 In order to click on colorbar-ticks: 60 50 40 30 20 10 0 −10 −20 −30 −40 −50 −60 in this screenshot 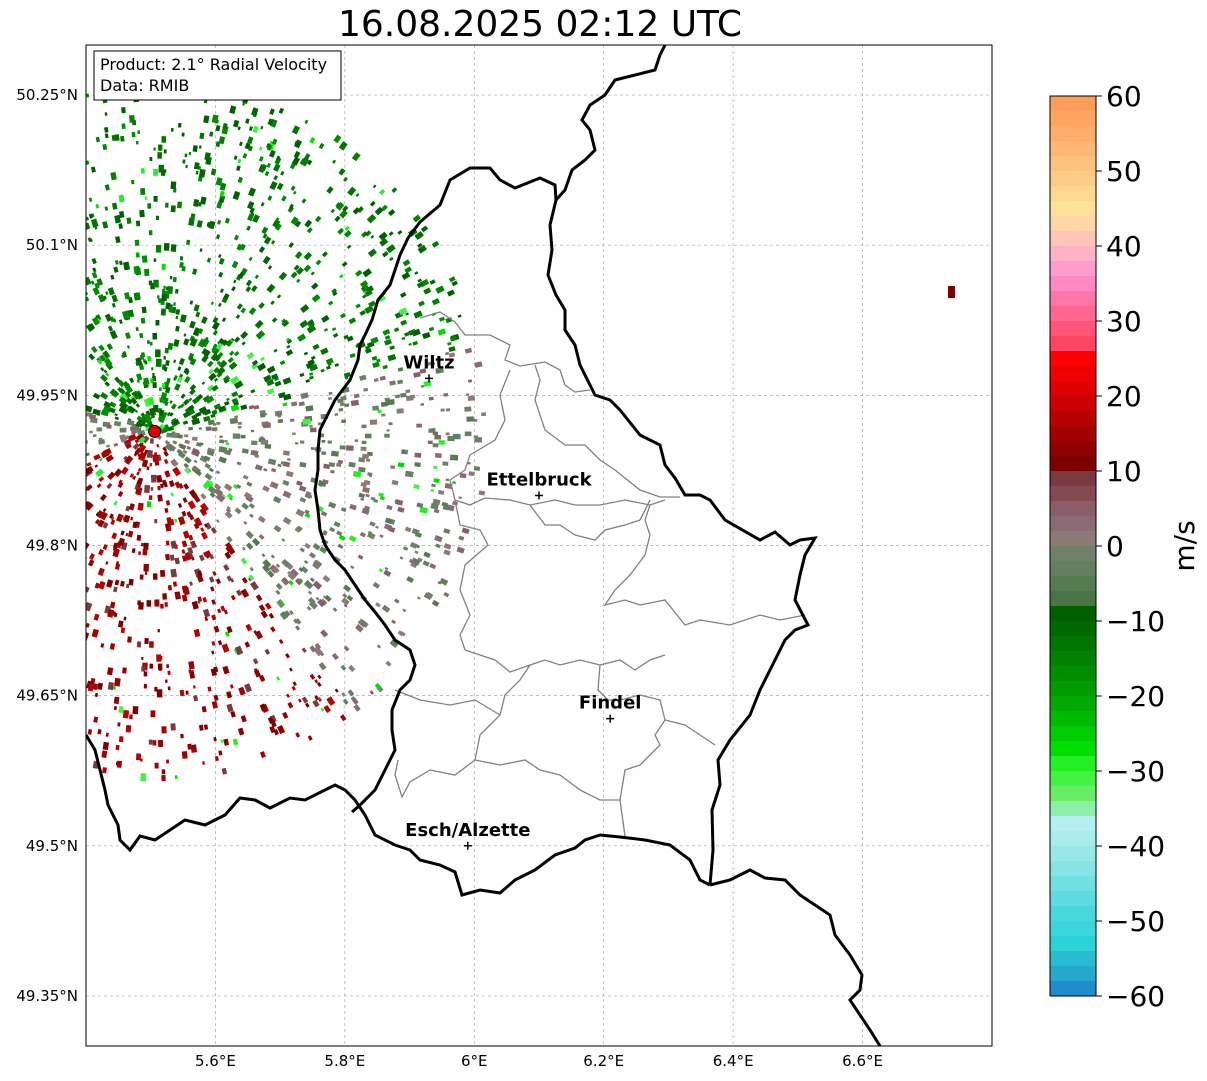, I will do `click(1130, 546)`.